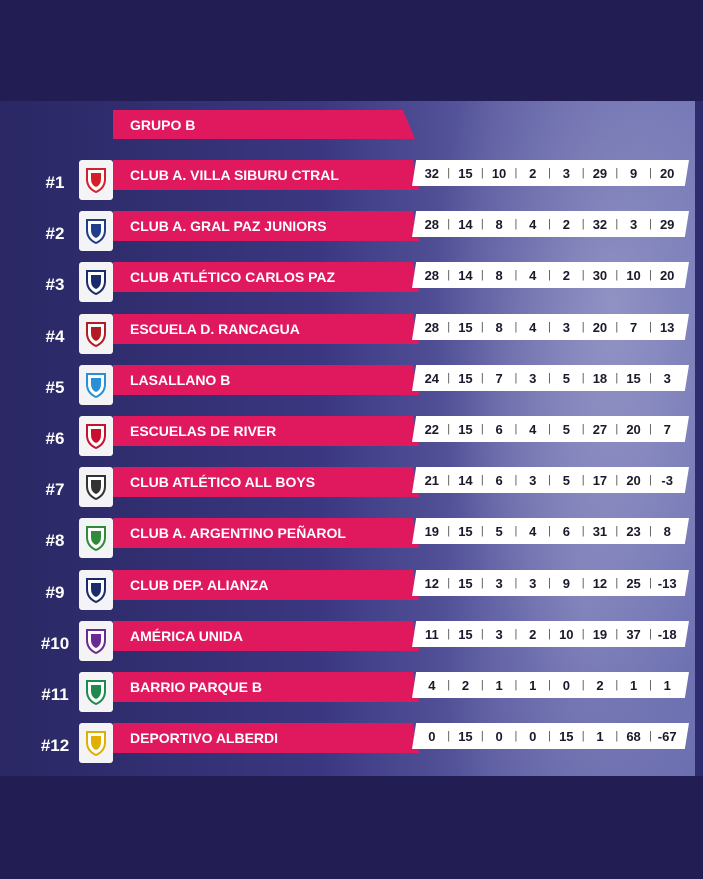 This screenshot has height=879, width=703. What do you see at coordinates (550, 173) in the screenshot?
I see `team-stats: 32 | 15 | 10 | 2 | 3 | 29 | 9 | 20` at bounding box center [550, 173].